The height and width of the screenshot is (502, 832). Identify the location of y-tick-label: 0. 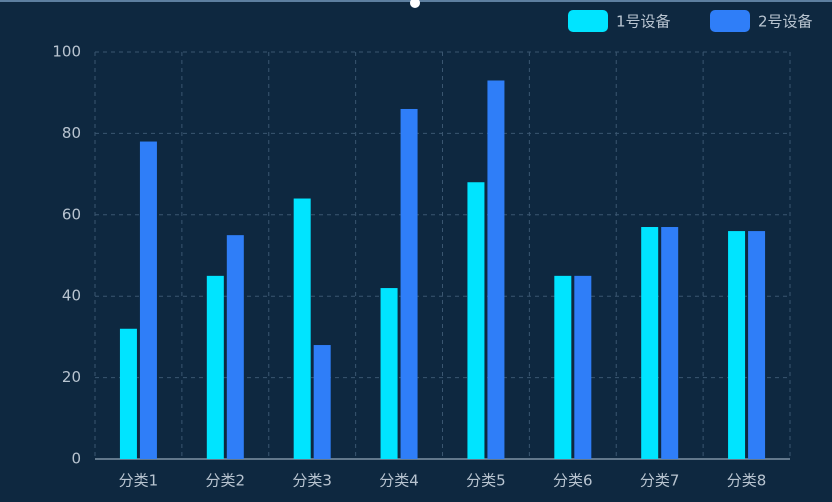
(76, 459).